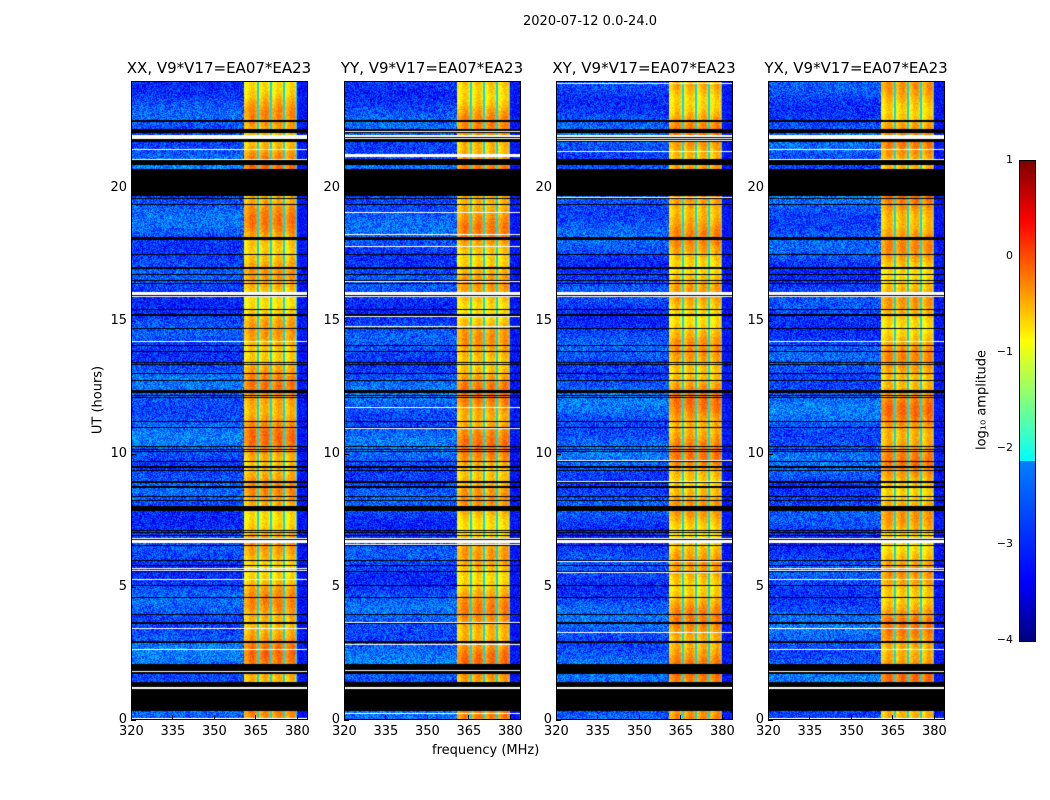 The image size is (1050, 800). I want to click on colorbar-tick-label: −1, so click(1004, 351).